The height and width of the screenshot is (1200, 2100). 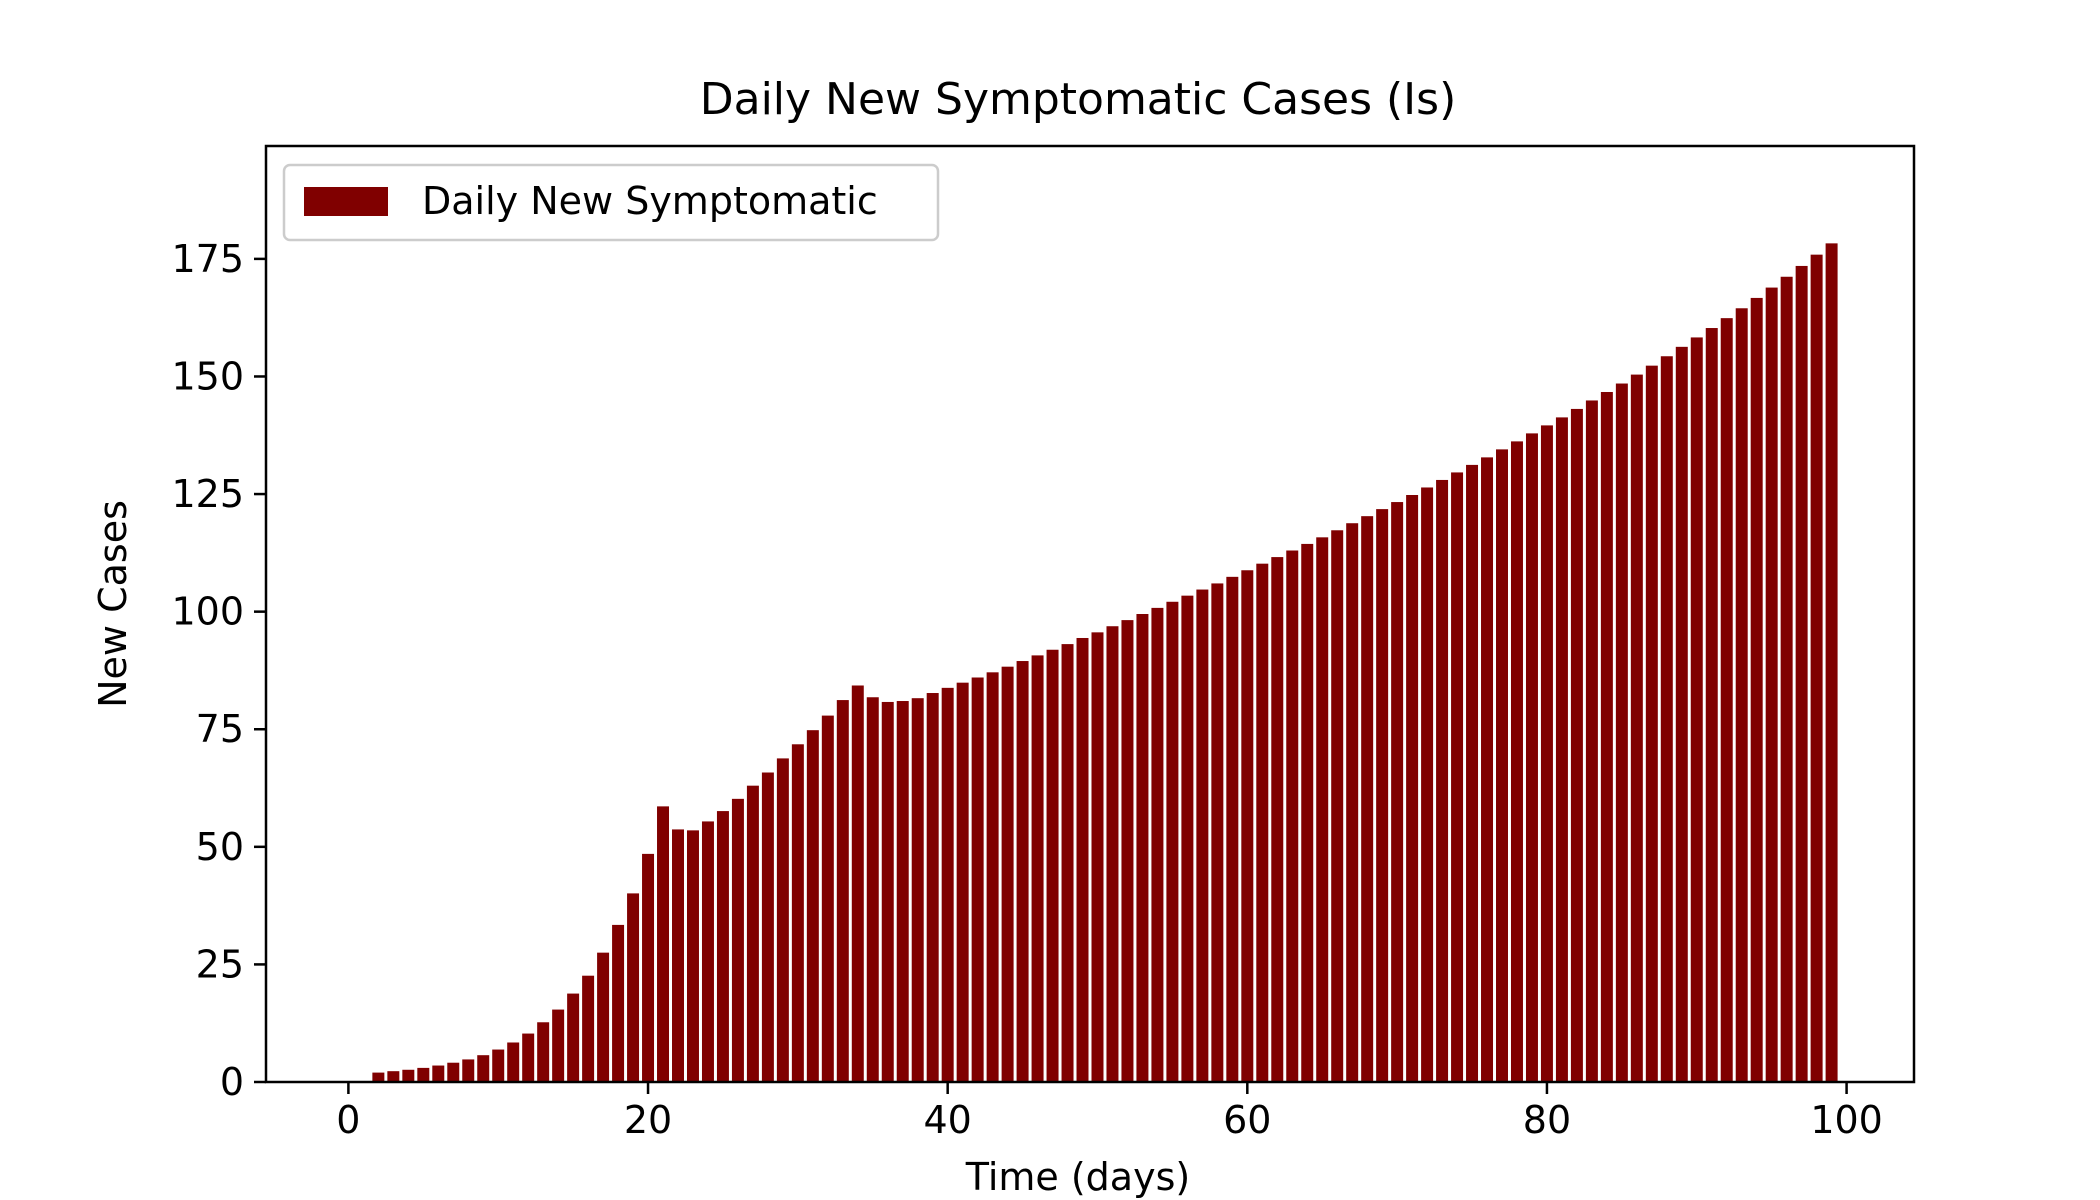 What do you see at coordinates (207, 612) in the screenshot?
I see `y-tick-label: 100` at bounding box center [207, 612].